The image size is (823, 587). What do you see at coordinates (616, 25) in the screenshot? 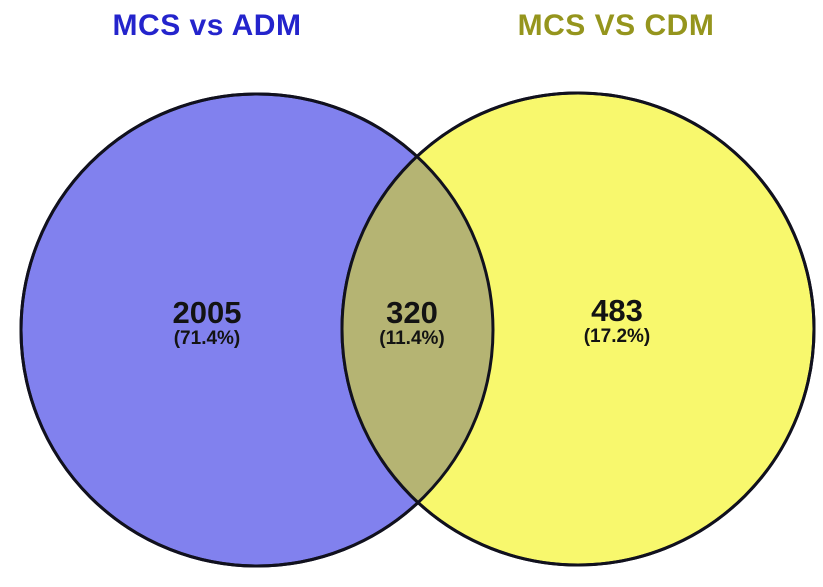
I see `right-set-title: MCS VS CDM` at bounding box center [616, 25].